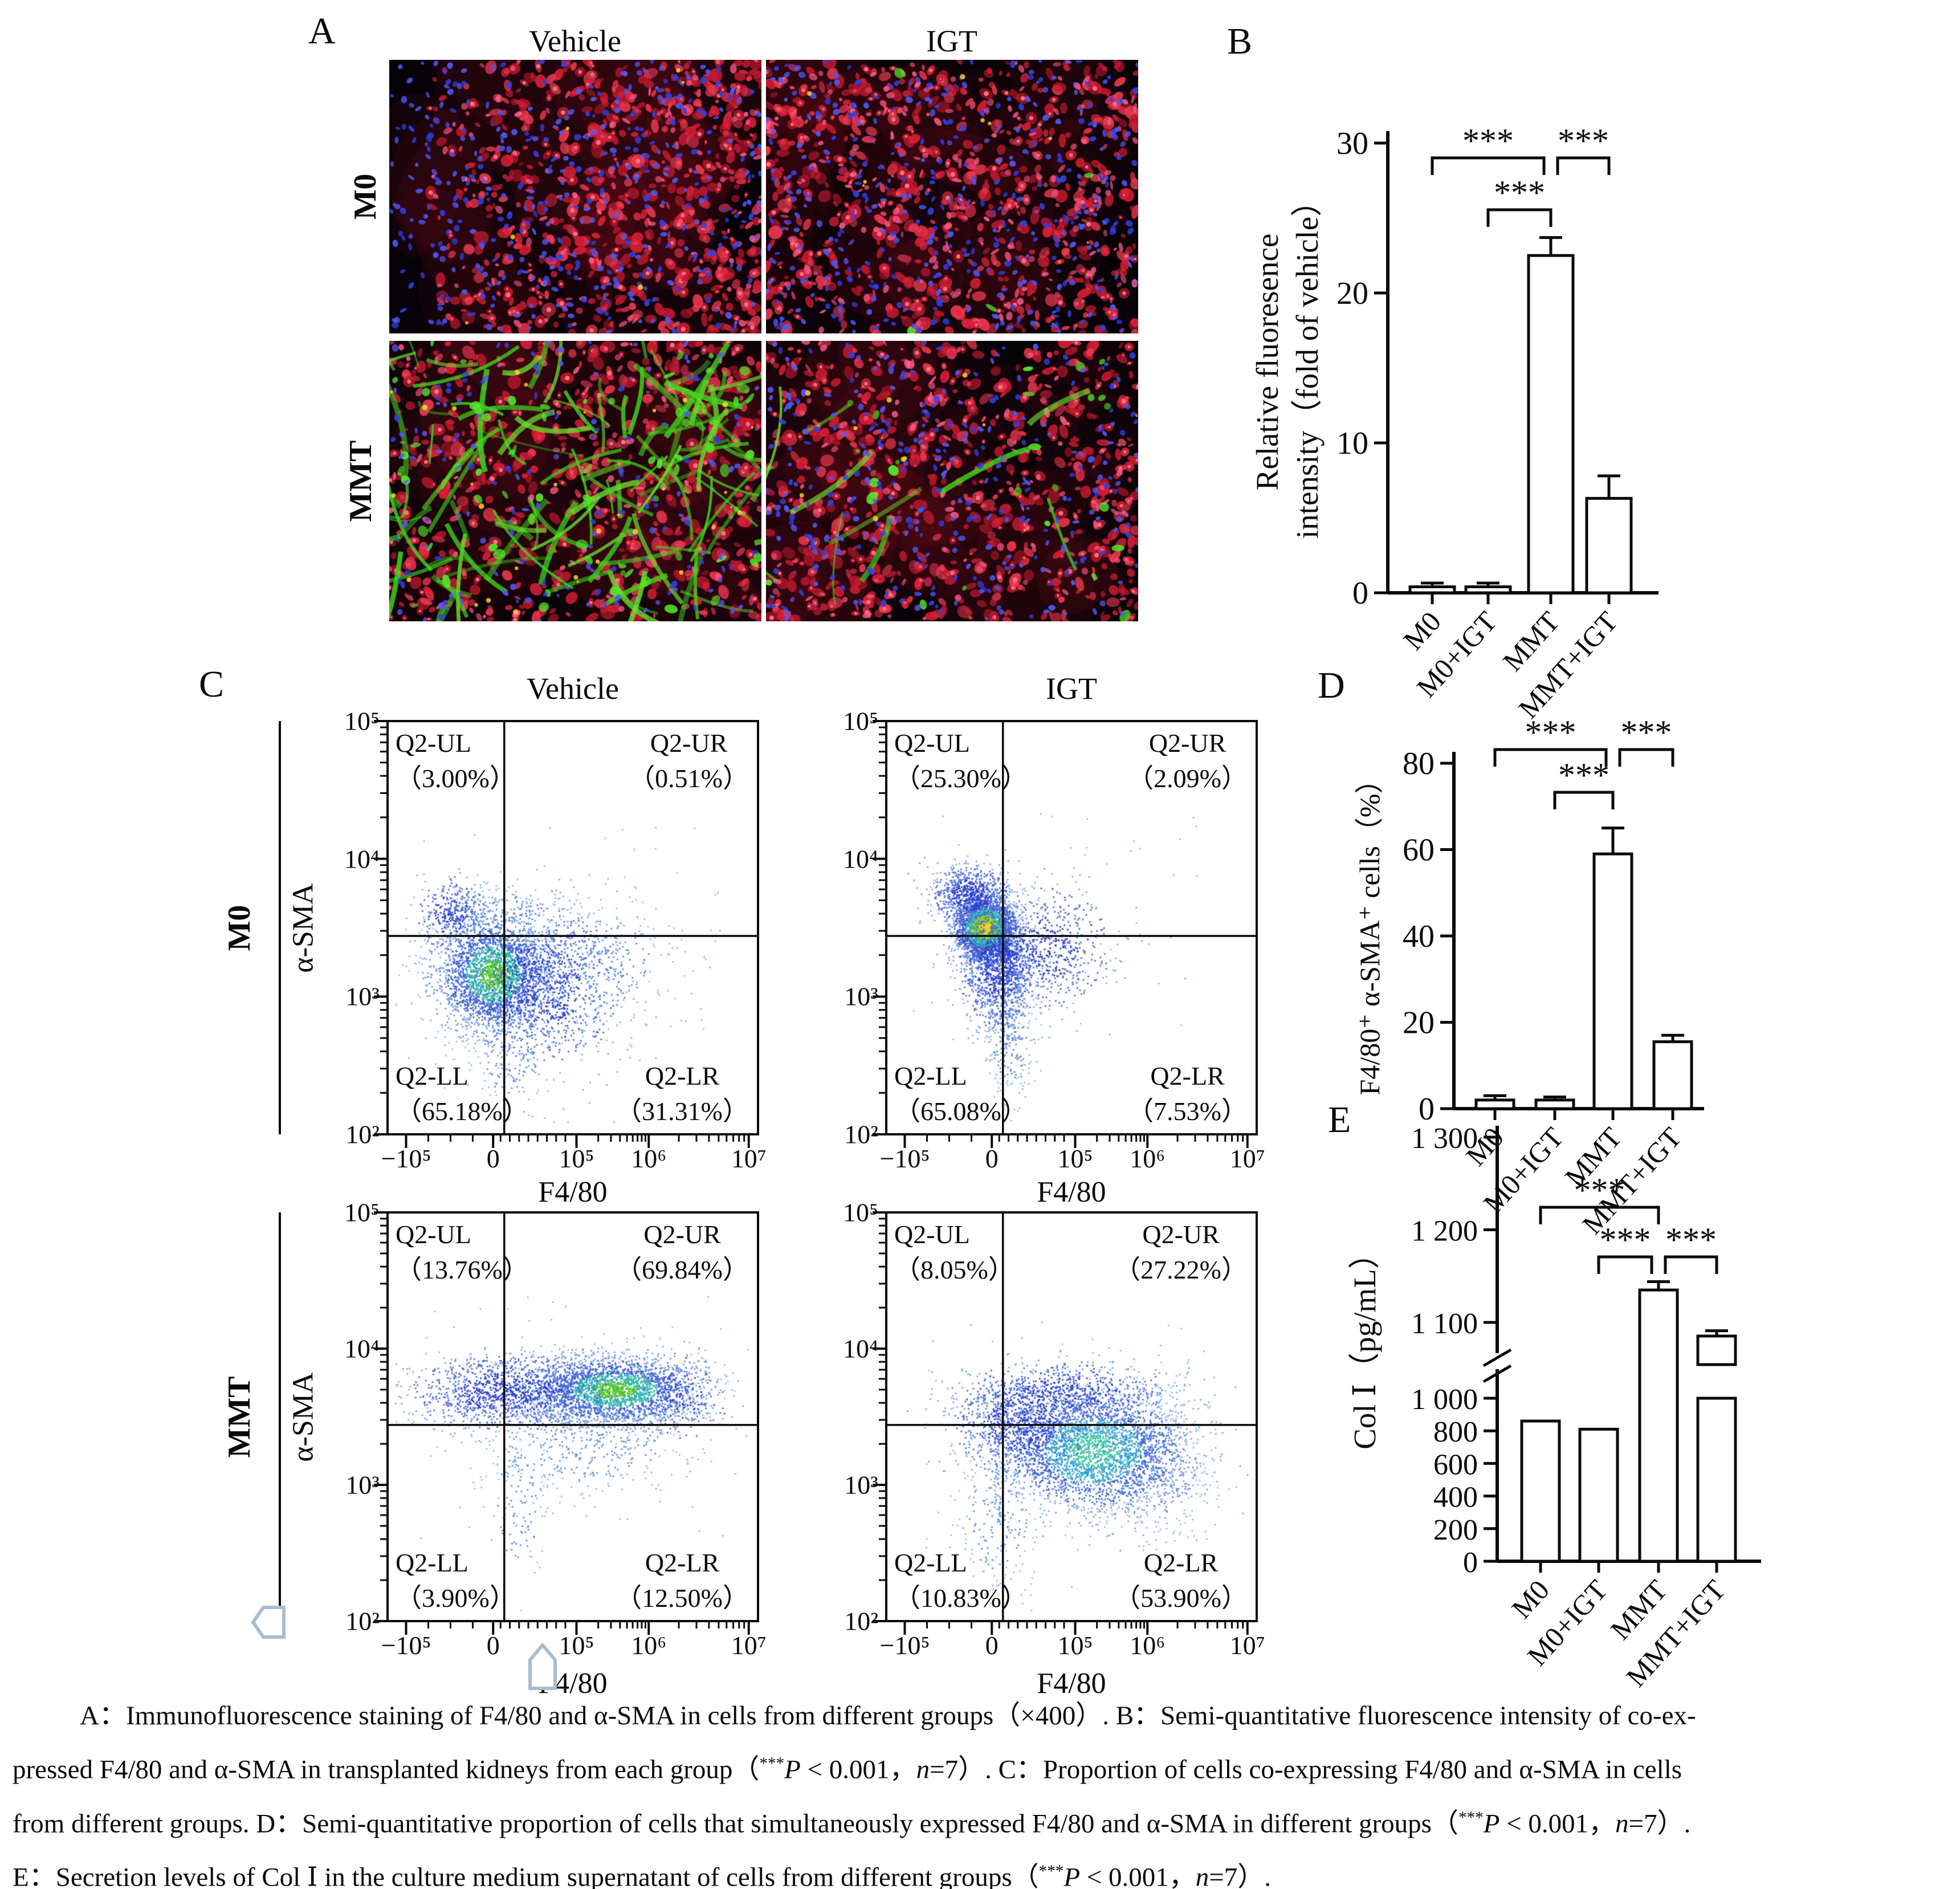 The height and width of the screenshot is (1889, 1960). What do you see at coordinates (1187, 778) in the screenshot?
I see `quadrant-pct: （2.09%）` at bounding box center [1187, 778].